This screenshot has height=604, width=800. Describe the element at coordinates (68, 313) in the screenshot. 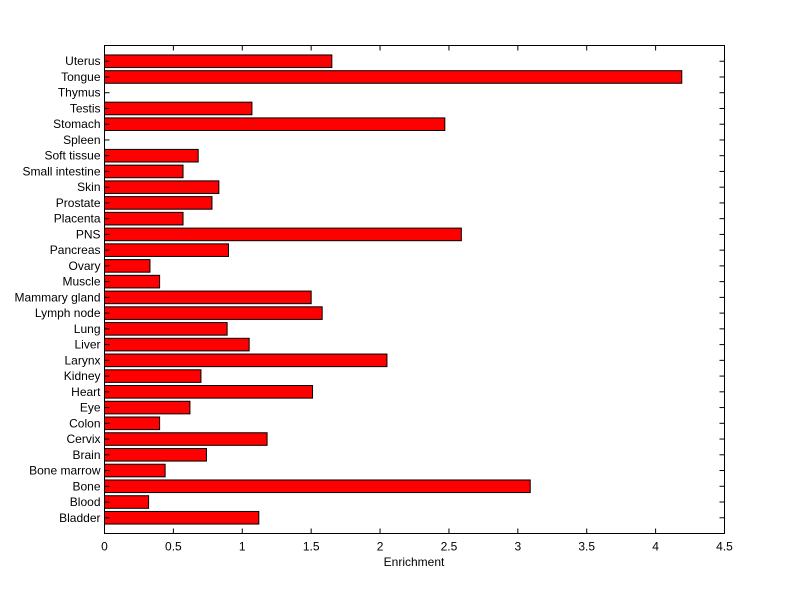

I see `y-tick-label: Lymph node` at that location.